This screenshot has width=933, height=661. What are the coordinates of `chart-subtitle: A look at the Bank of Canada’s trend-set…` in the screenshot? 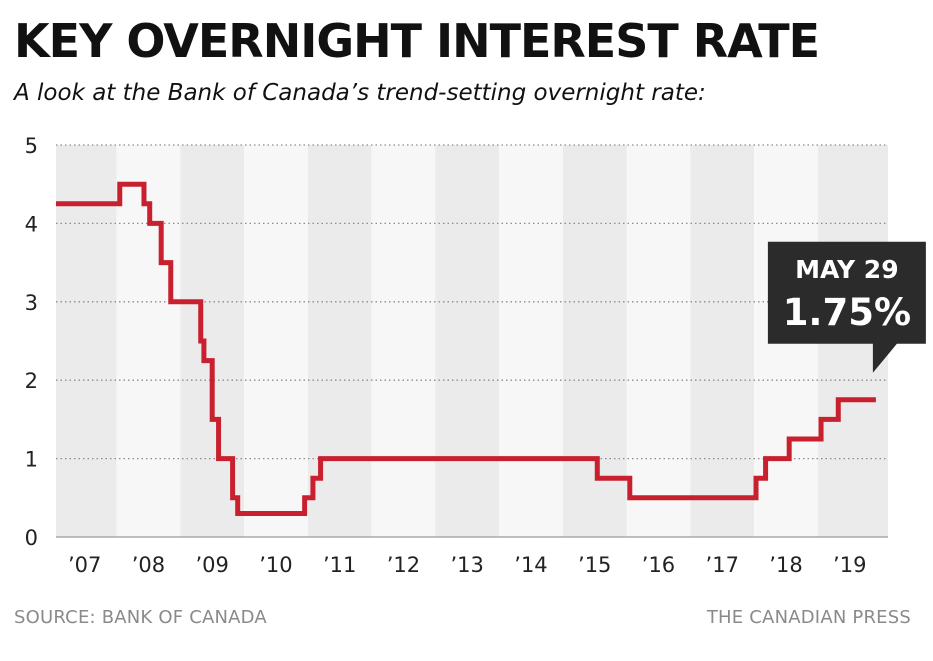 It's located at (360, 93).